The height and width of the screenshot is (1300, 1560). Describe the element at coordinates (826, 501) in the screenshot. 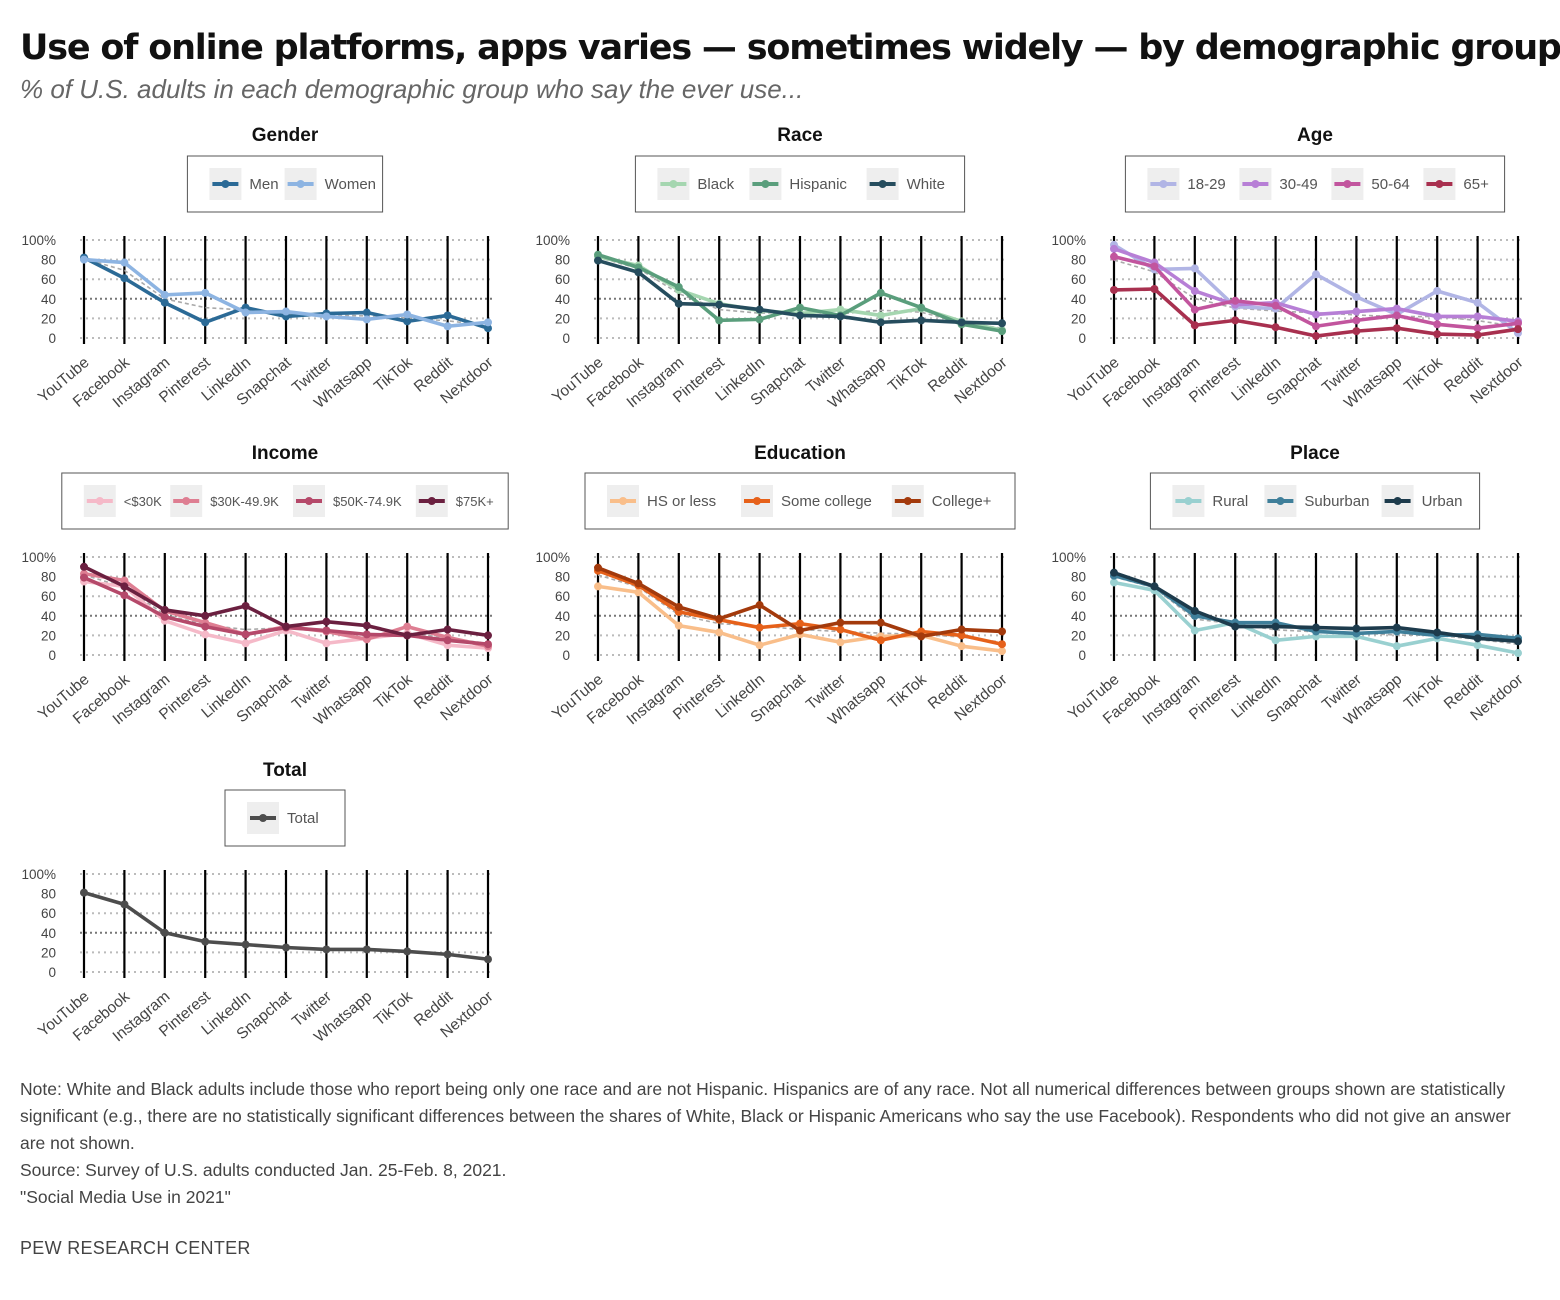

I see `legend-label: Some college` at that location.